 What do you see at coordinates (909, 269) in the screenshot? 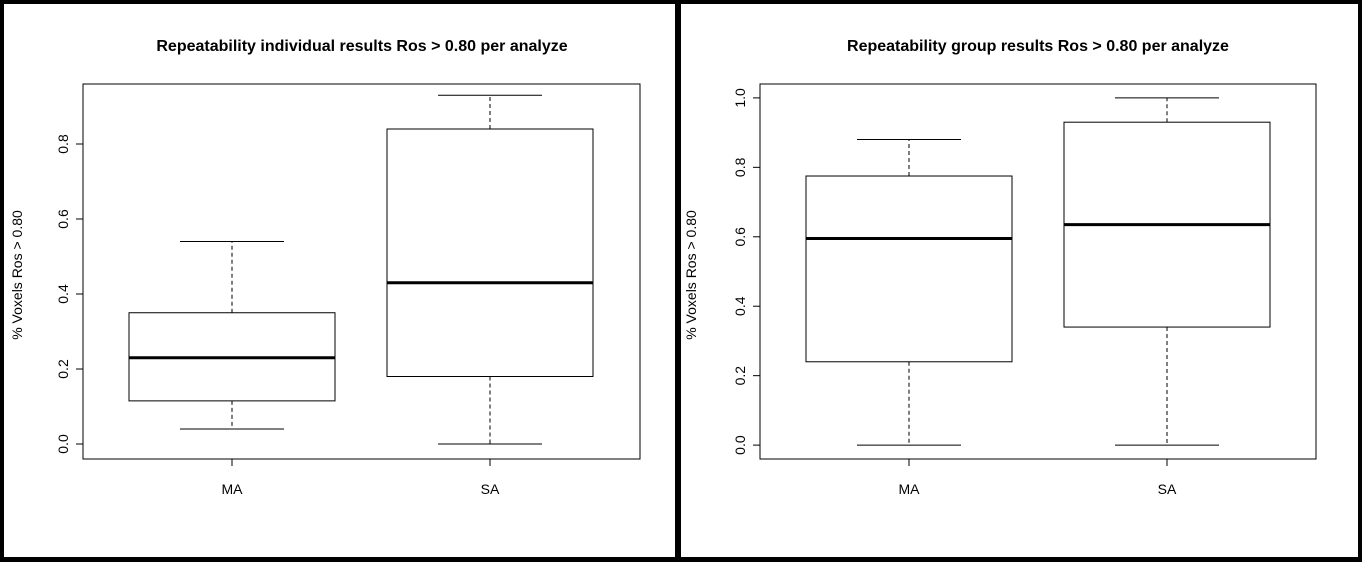
I see `ma-box` at bounding box center [909, 269].